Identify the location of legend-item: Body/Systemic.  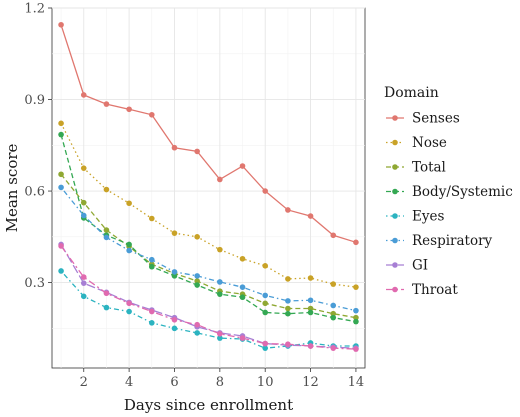
(449, 192).